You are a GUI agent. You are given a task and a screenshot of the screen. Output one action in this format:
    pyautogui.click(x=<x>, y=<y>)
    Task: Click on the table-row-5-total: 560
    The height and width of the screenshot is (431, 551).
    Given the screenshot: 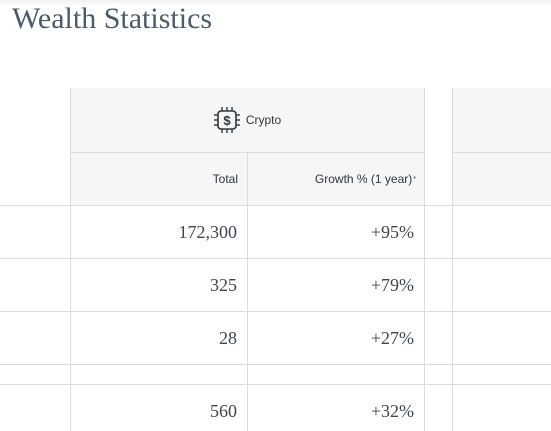 What is the action you would take?
    pyautogui.click(x=223, y=411)
    